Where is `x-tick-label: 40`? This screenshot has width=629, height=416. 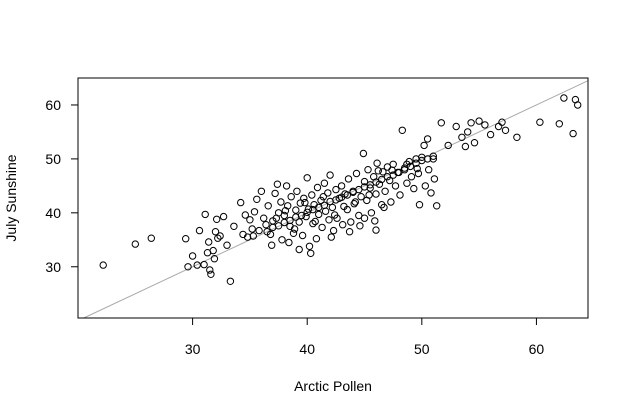 x-tick-label: 40 is located at coordinates (307, 349).